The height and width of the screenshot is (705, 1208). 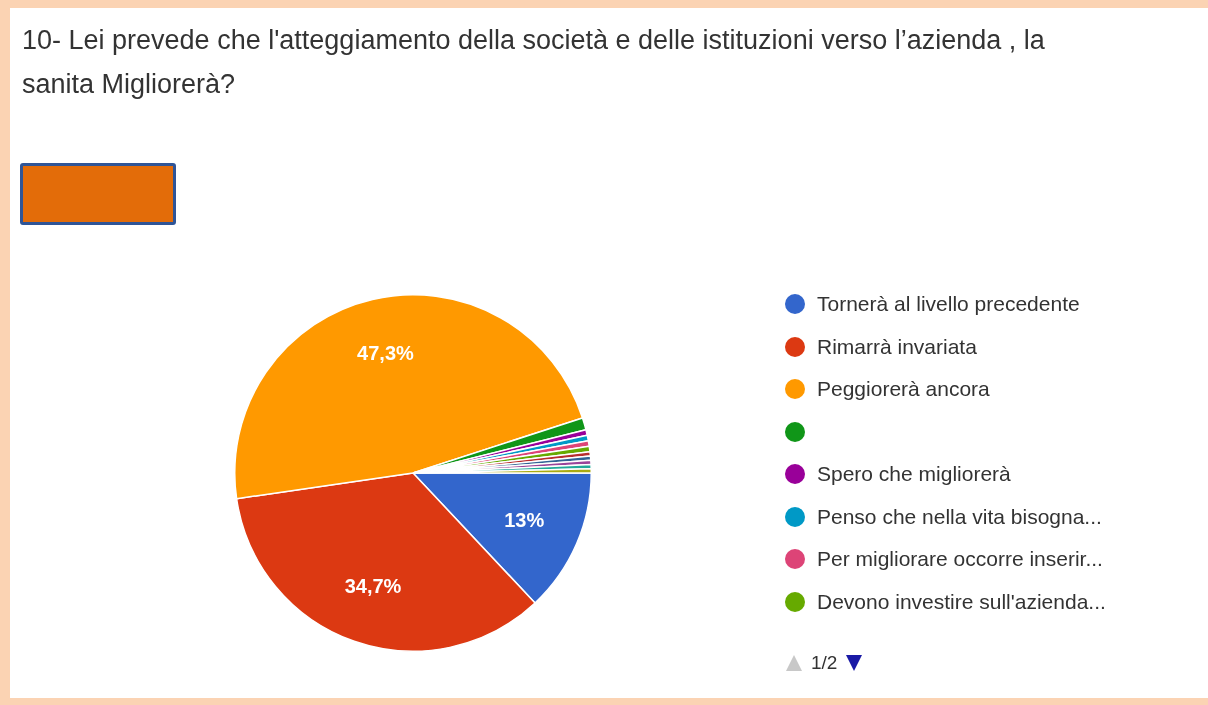 What do you see at coordinates (373, 585) in the screenshot?
I see `data-label: 34,7%` at bounding box center [373, 585].